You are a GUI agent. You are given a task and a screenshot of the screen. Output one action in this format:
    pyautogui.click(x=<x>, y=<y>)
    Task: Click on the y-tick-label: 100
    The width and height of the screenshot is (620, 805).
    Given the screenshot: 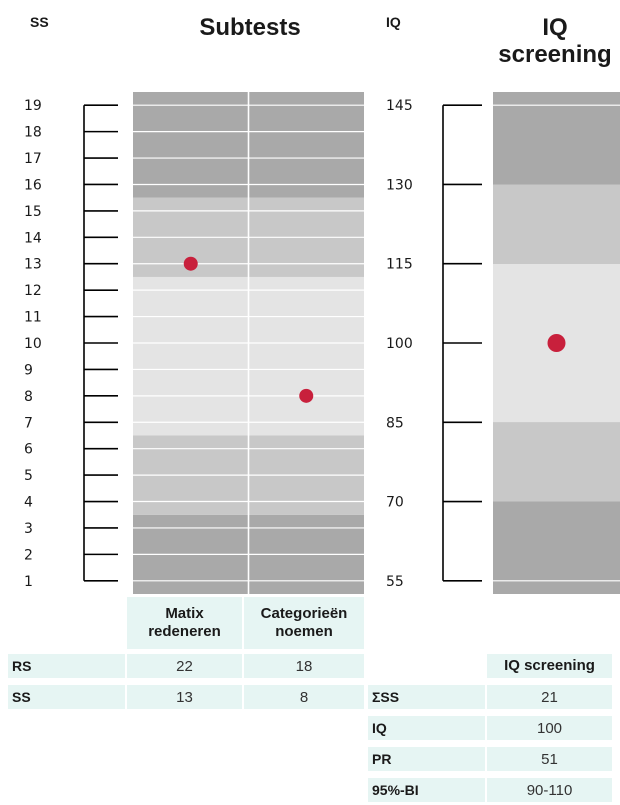 What is the action you would take?
    pyautogui.click(x=399, y=344)
    